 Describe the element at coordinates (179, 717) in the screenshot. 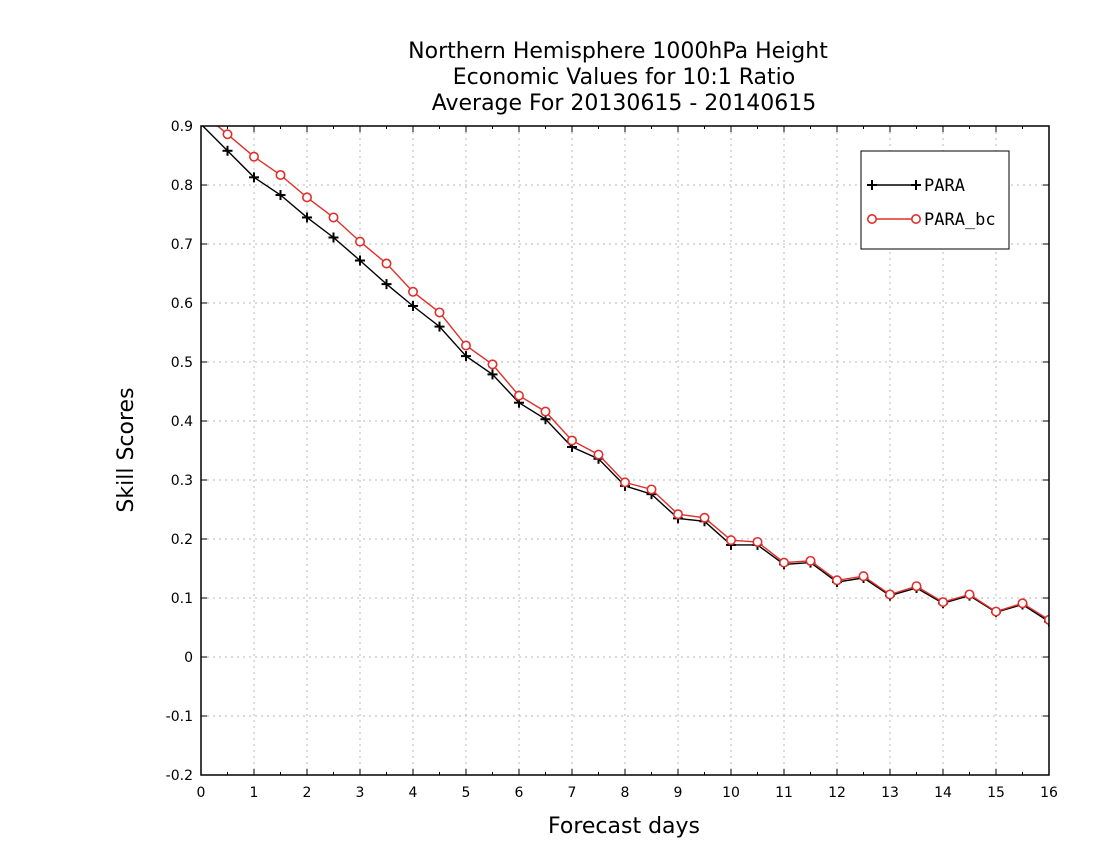

I see `y-tick-label: -0.1` at that location.